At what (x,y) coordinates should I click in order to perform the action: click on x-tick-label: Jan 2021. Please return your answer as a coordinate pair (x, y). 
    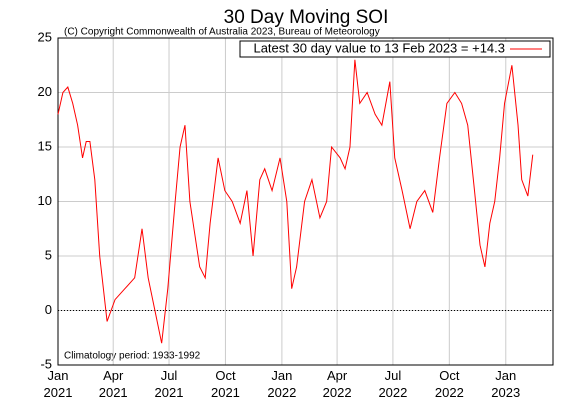
    Looking at the image, I should click on (58, 384).